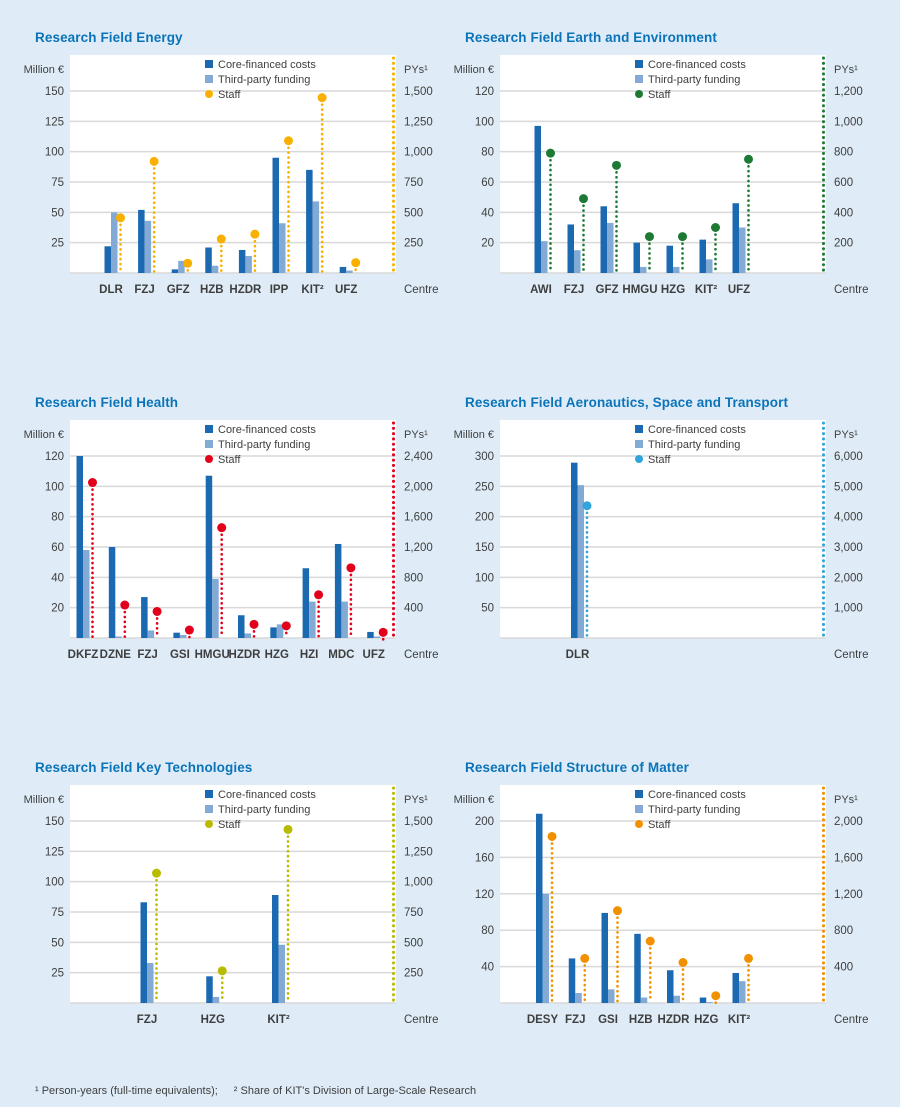 The image size is (900, 1107). What do you see at coordinates (209, 824) in the screenshot?
I see `legend-staff-swatch` at bounding box center [209, 824].